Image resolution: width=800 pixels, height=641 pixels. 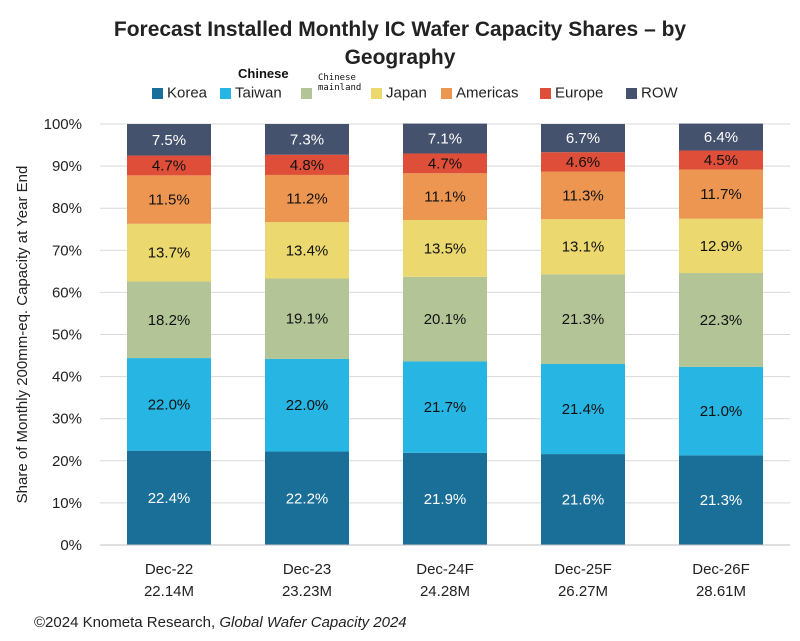 I want to click on legend-label-europe: Europe, so click(x=579, y=93).